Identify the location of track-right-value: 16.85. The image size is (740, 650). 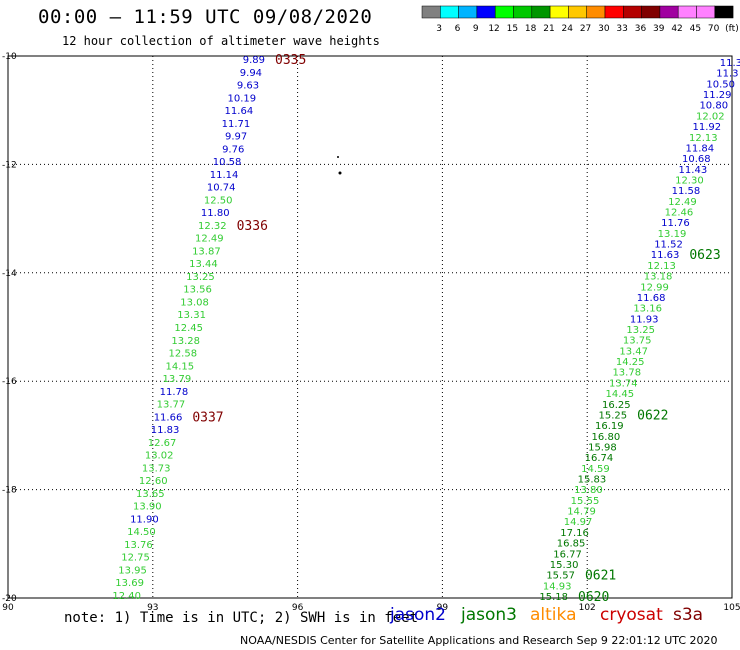
(571, 544).